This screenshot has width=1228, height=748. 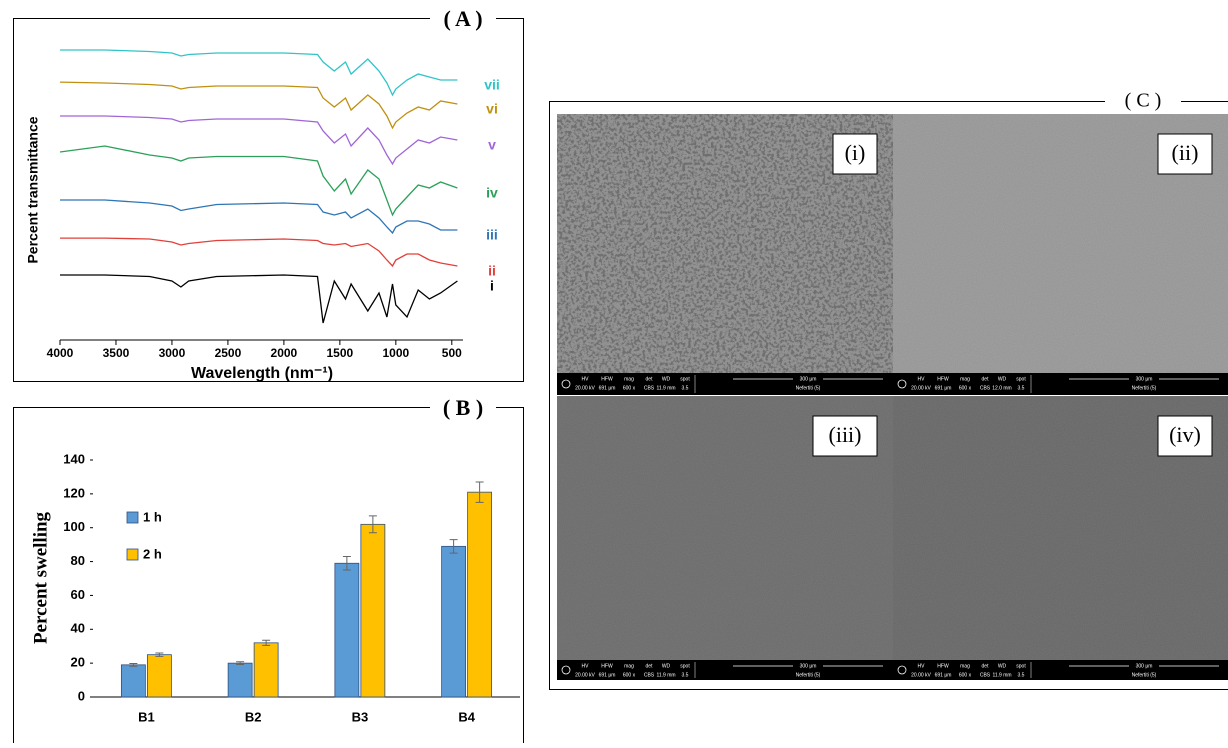 What do you see at coordinates (492, 85) in the screenshot?
I see `series-label: vii` at bounding box center [492, 85].